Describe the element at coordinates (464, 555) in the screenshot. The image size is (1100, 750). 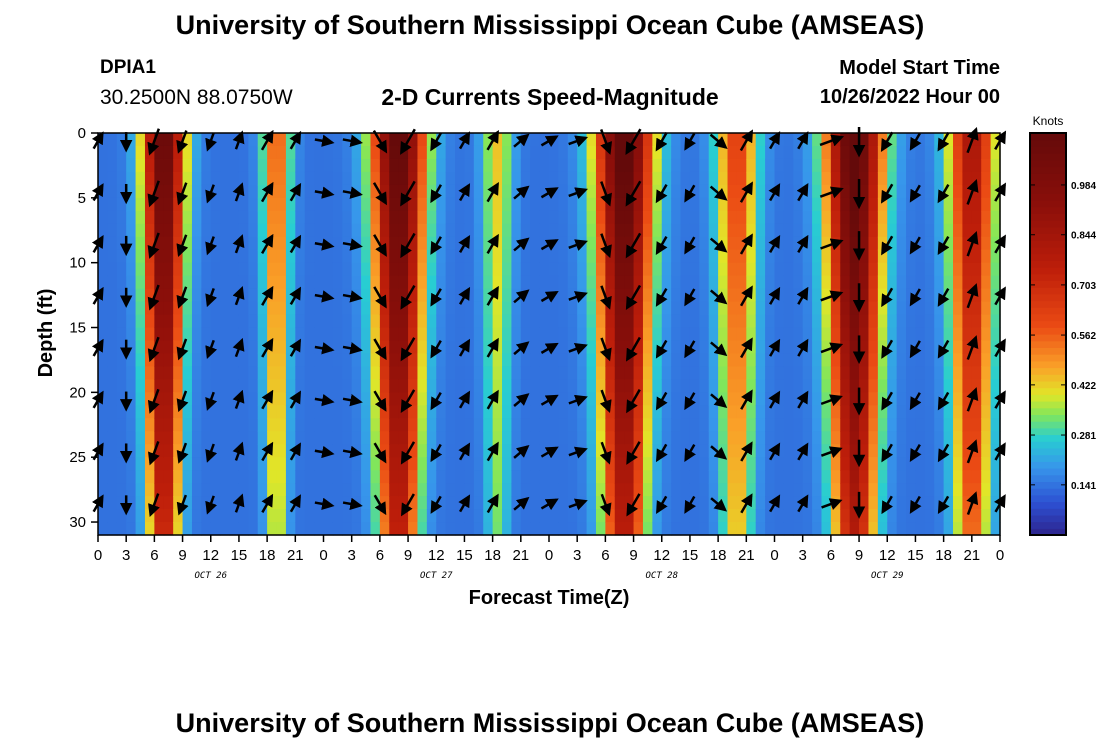
I see `x-tick-label: 15` at that location.